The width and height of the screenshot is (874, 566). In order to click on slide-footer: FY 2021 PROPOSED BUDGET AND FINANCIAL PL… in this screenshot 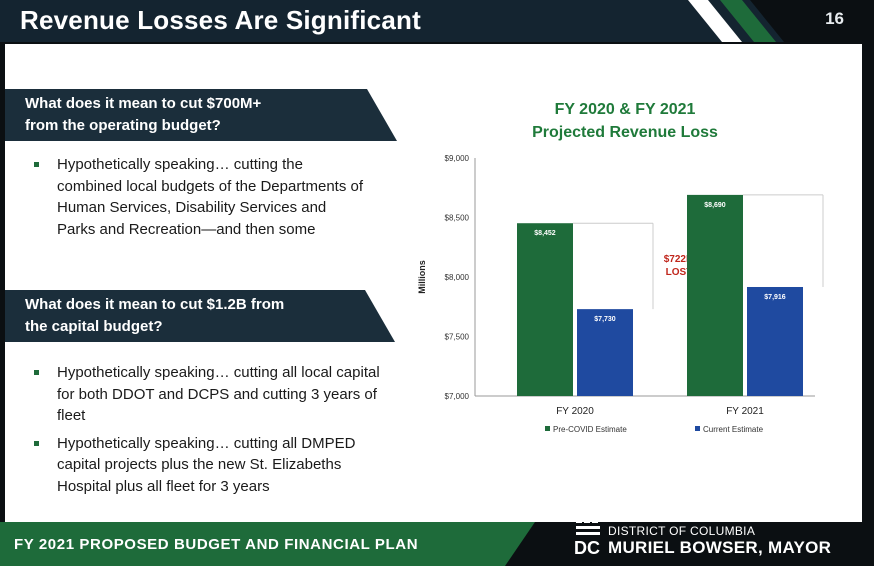, I will do `click(437, 544)`.